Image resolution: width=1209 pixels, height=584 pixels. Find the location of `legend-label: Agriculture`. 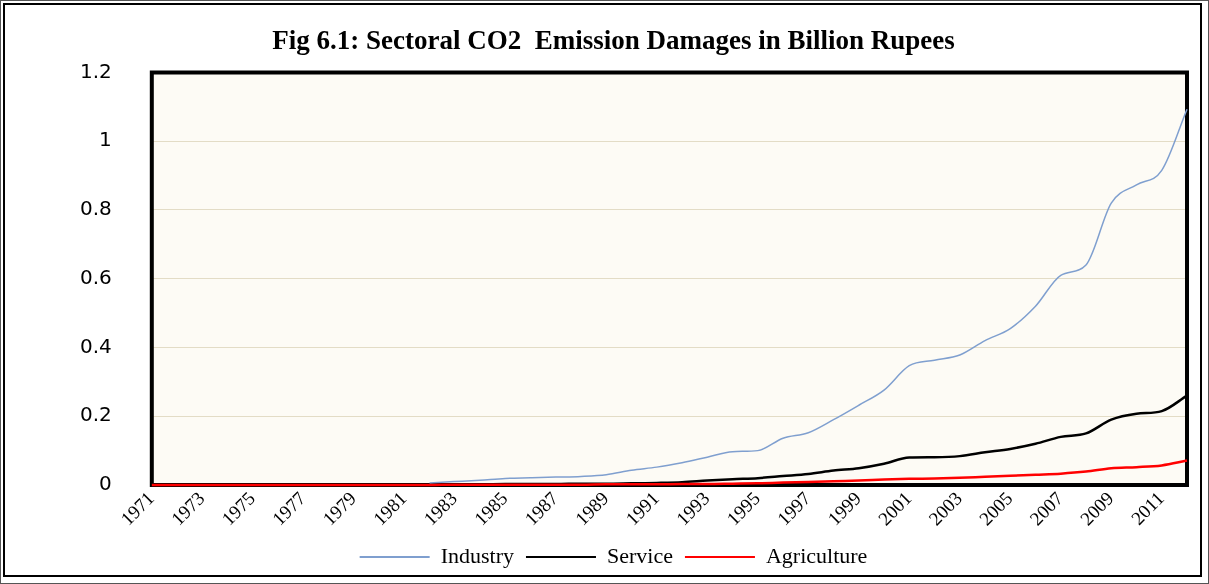

legend-label: Agriculture is located at coordinates (816, 555).